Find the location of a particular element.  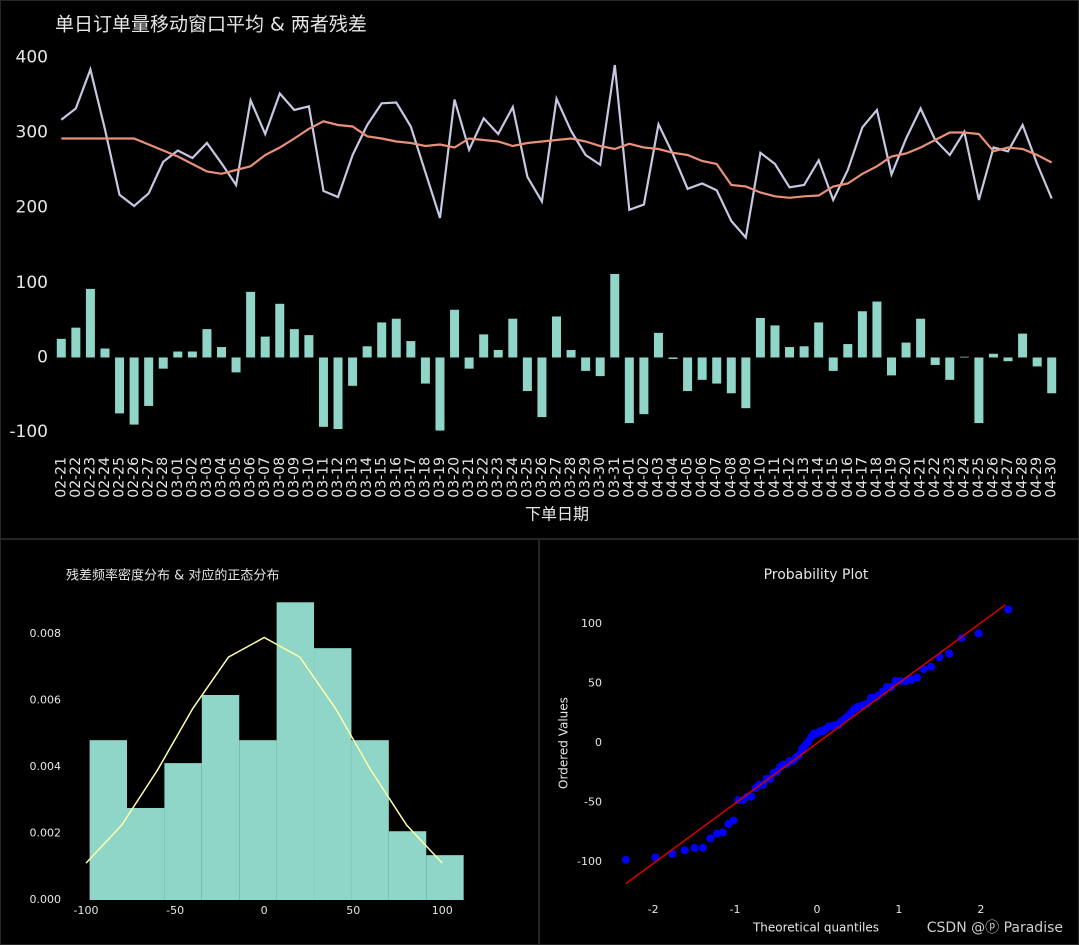

y-tick-label: 50 is located at coordinates (595, 682).